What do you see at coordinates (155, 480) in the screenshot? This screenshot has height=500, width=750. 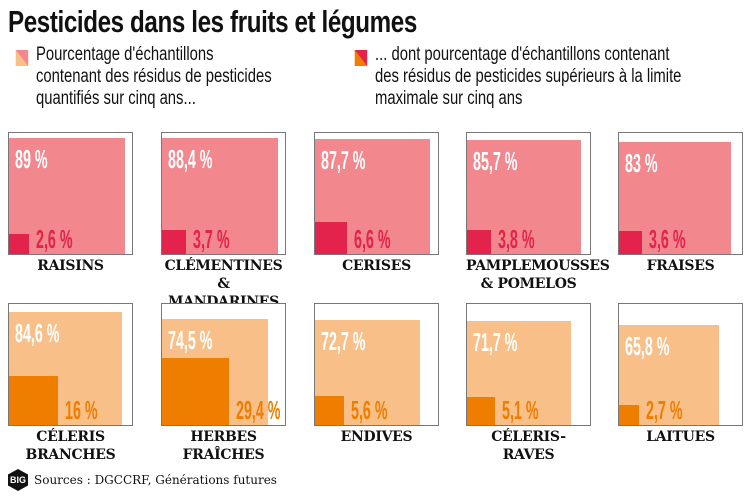 I see `source-text: Sources : DGCCRF, Générations futures` at bounding box center [155, 480].